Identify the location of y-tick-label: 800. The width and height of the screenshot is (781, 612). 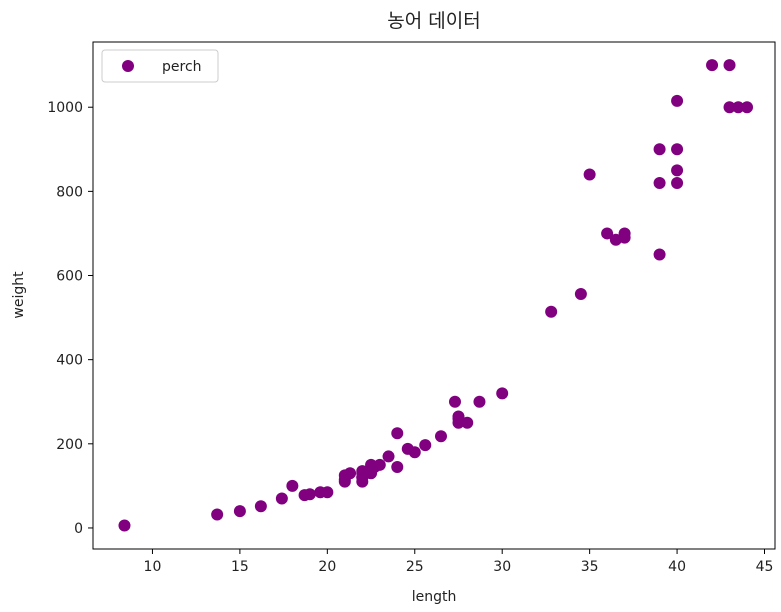
(69, 192).